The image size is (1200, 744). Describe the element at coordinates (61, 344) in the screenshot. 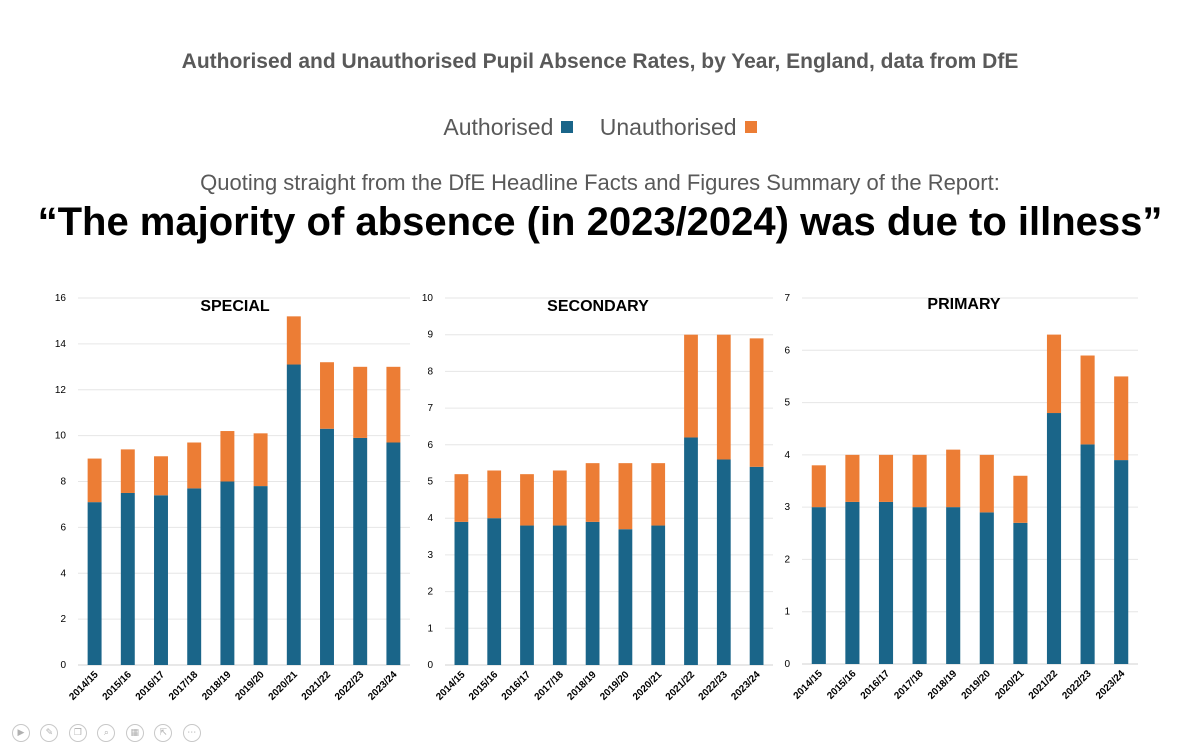

I see `y-tick-label: 14` at that location.